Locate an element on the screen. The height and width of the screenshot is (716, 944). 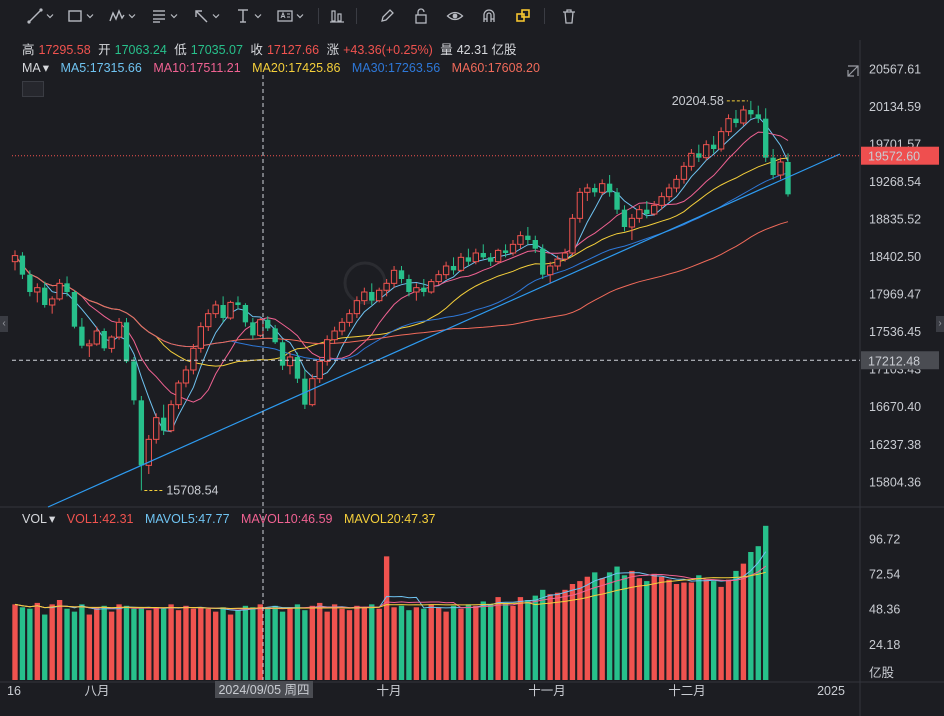
low-value: 17035.07 is located at coordinates (216, 50).